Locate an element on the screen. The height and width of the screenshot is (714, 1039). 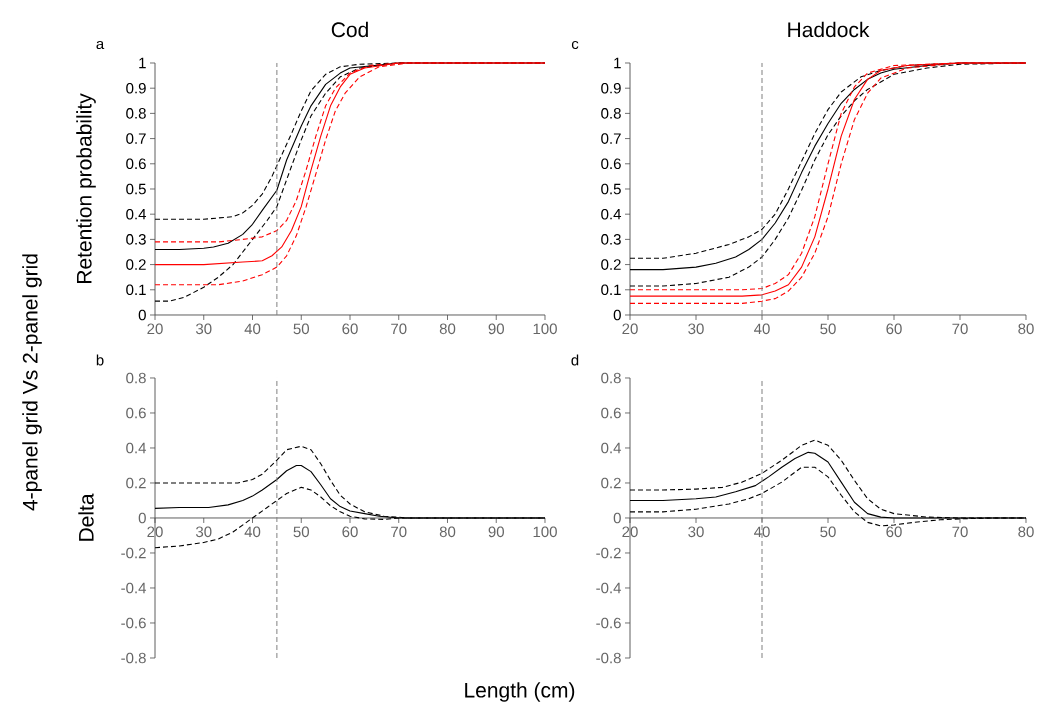
chart-title: Cod is located at coordinates (349, 29).